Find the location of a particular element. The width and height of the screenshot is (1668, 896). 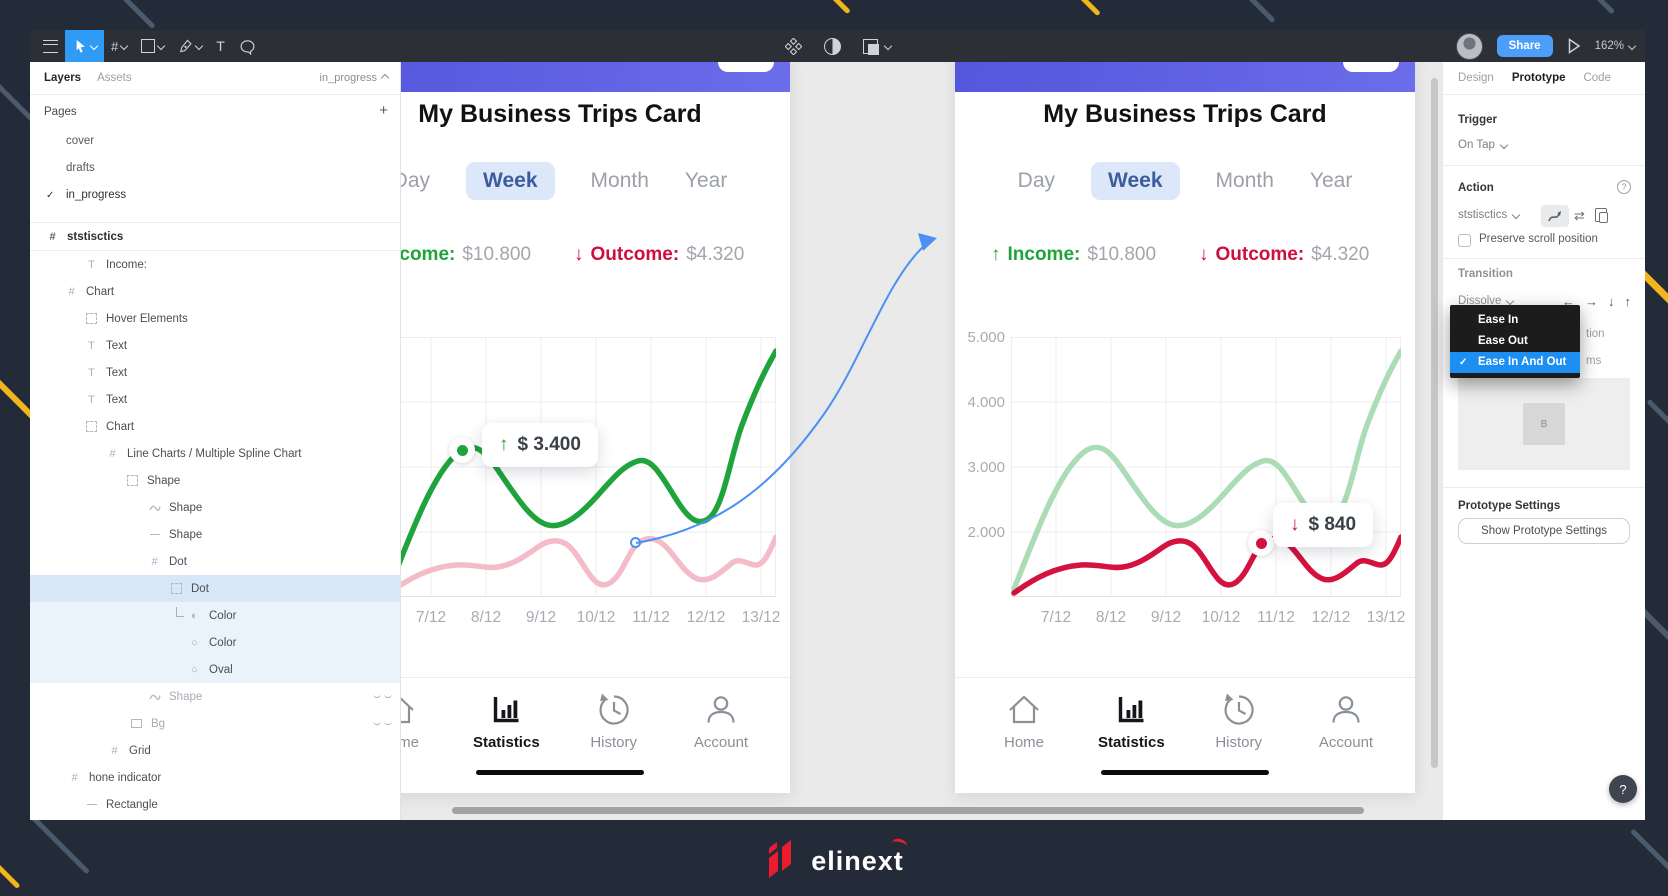

layer-row-rectangle: Rectangle is located at coordinates (215, 804).